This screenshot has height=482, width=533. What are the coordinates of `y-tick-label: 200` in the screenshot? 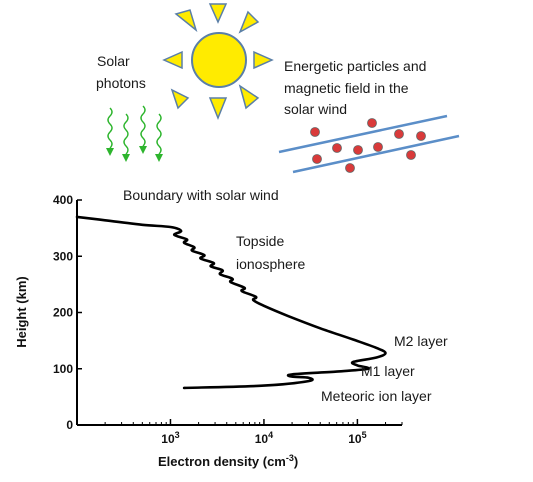 It's located at (63, 313).